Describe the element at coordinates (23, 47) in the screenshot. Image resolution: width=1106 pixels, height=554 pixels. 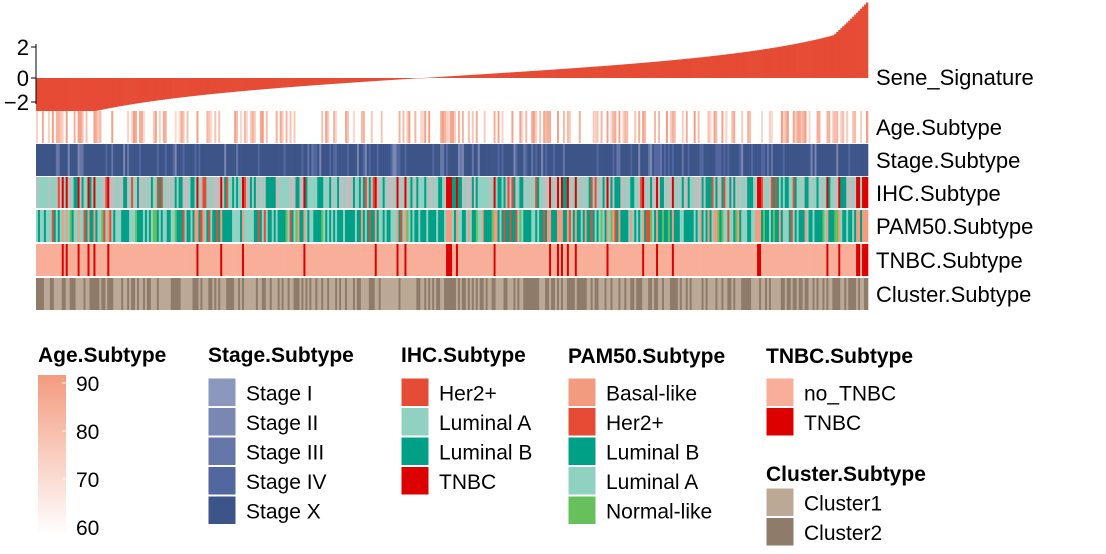
I see `signature-y-tick-label: 2` at that location.